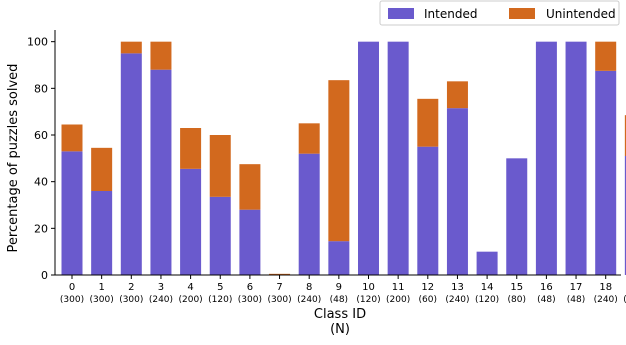  Describe the element at coordinates (517, 300) in the screenshot. I see `x-count-label-15: (80)` at that location.